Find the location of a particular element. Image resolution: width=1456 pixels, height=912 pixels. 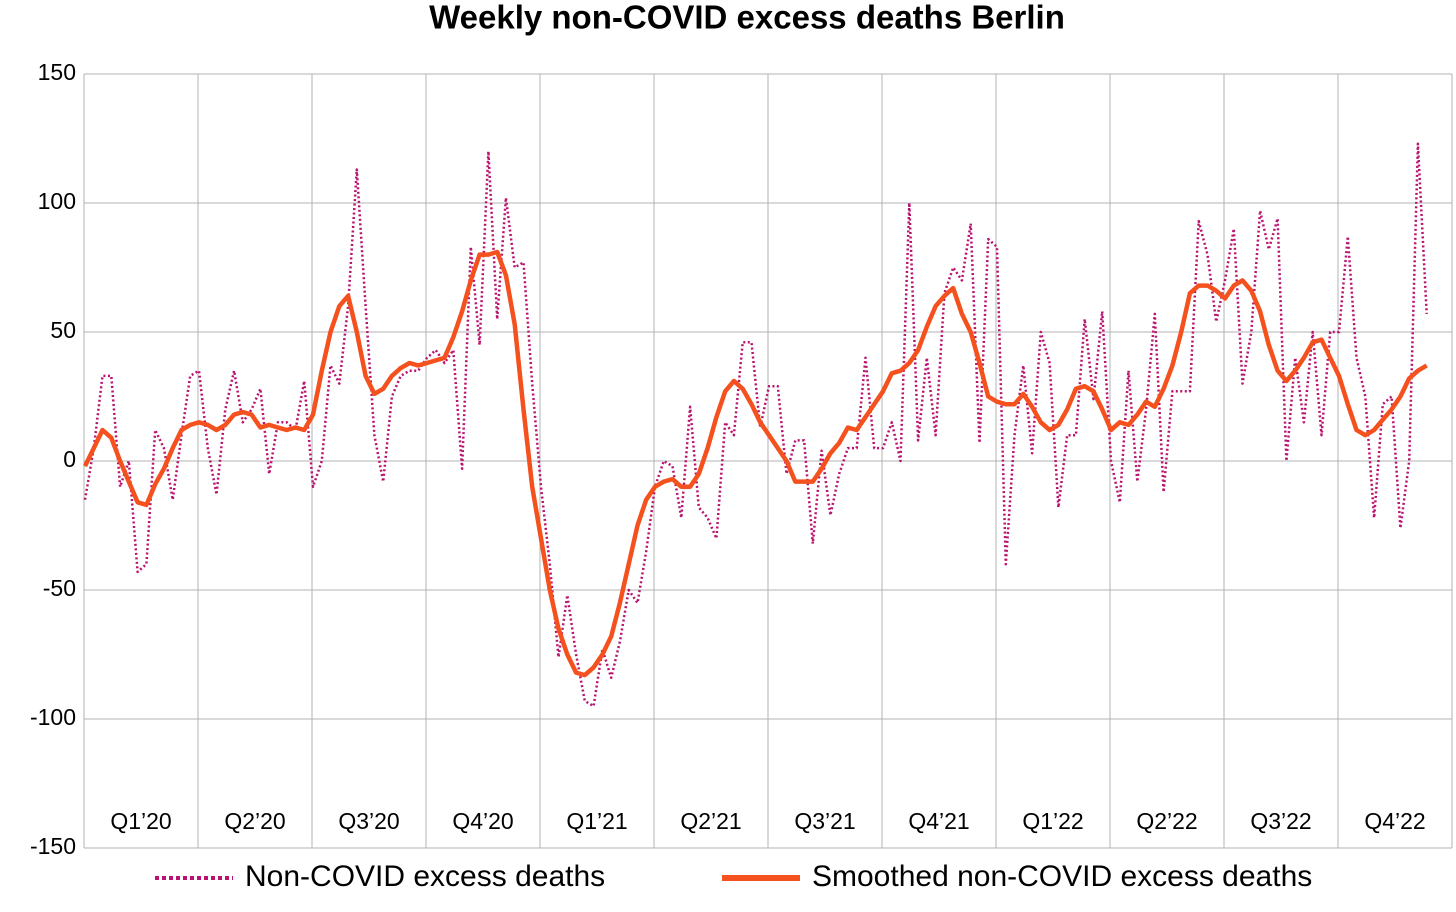

x-tick-label: Q3’21 is located at coordinates (824, 821).